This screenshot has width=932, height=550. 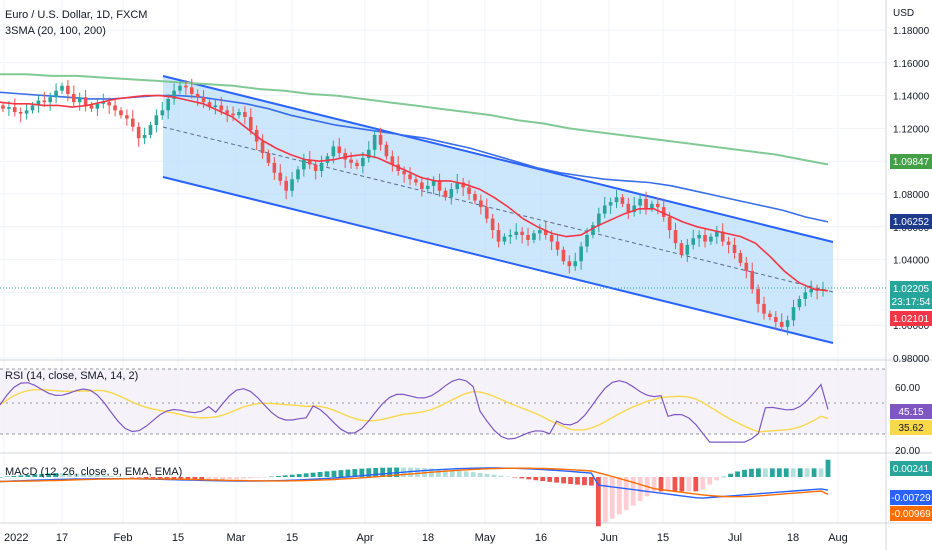 What do you see at coordinates (93, 472) in the screenshot?
I see `macd-legend: MACD (12, 26, close, 9, EMA, EMA)` at bounding box center [93, 472].